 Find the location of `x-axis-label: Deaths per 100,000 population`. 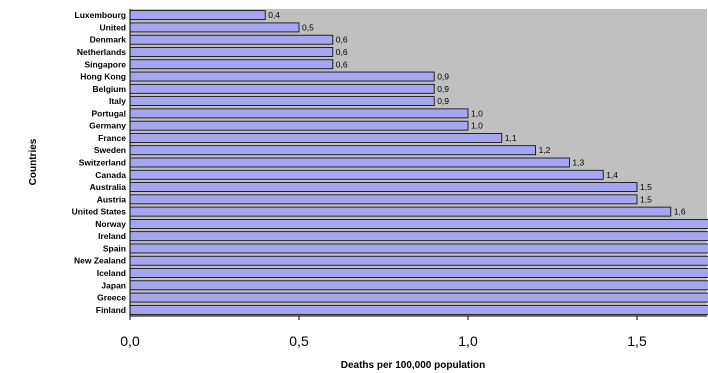

x-axis-label: Deaths per 100,000 population is located at coordinates (413, 365).